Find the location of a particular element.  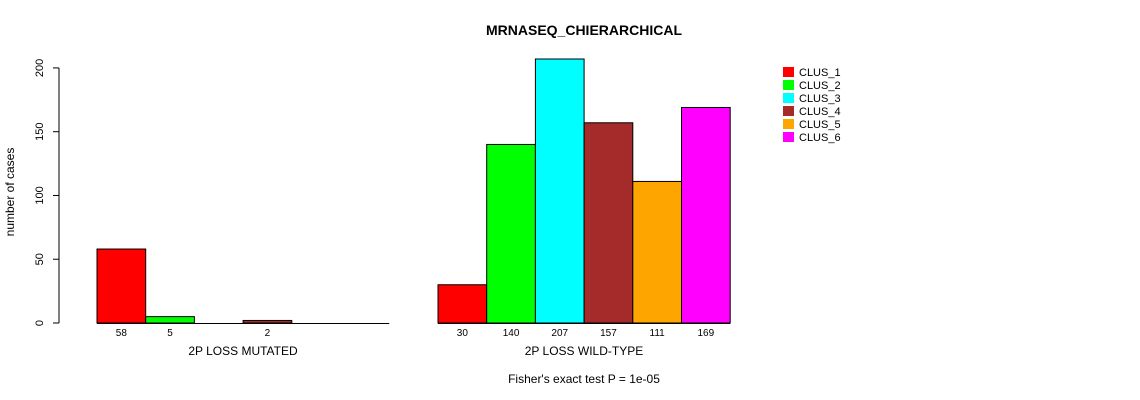

y-tick-label: 50 is located at coordinates (40, 259).